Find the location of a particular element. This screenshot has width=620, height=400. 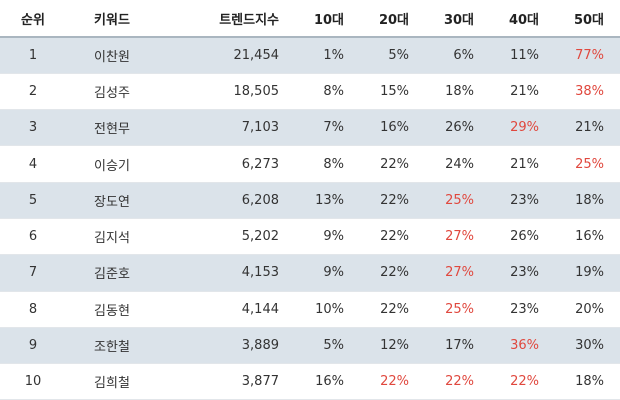

table-row: 3 전현무 7,103 7% 16% 26% 29% 21% is located at coordinates (310, 128).